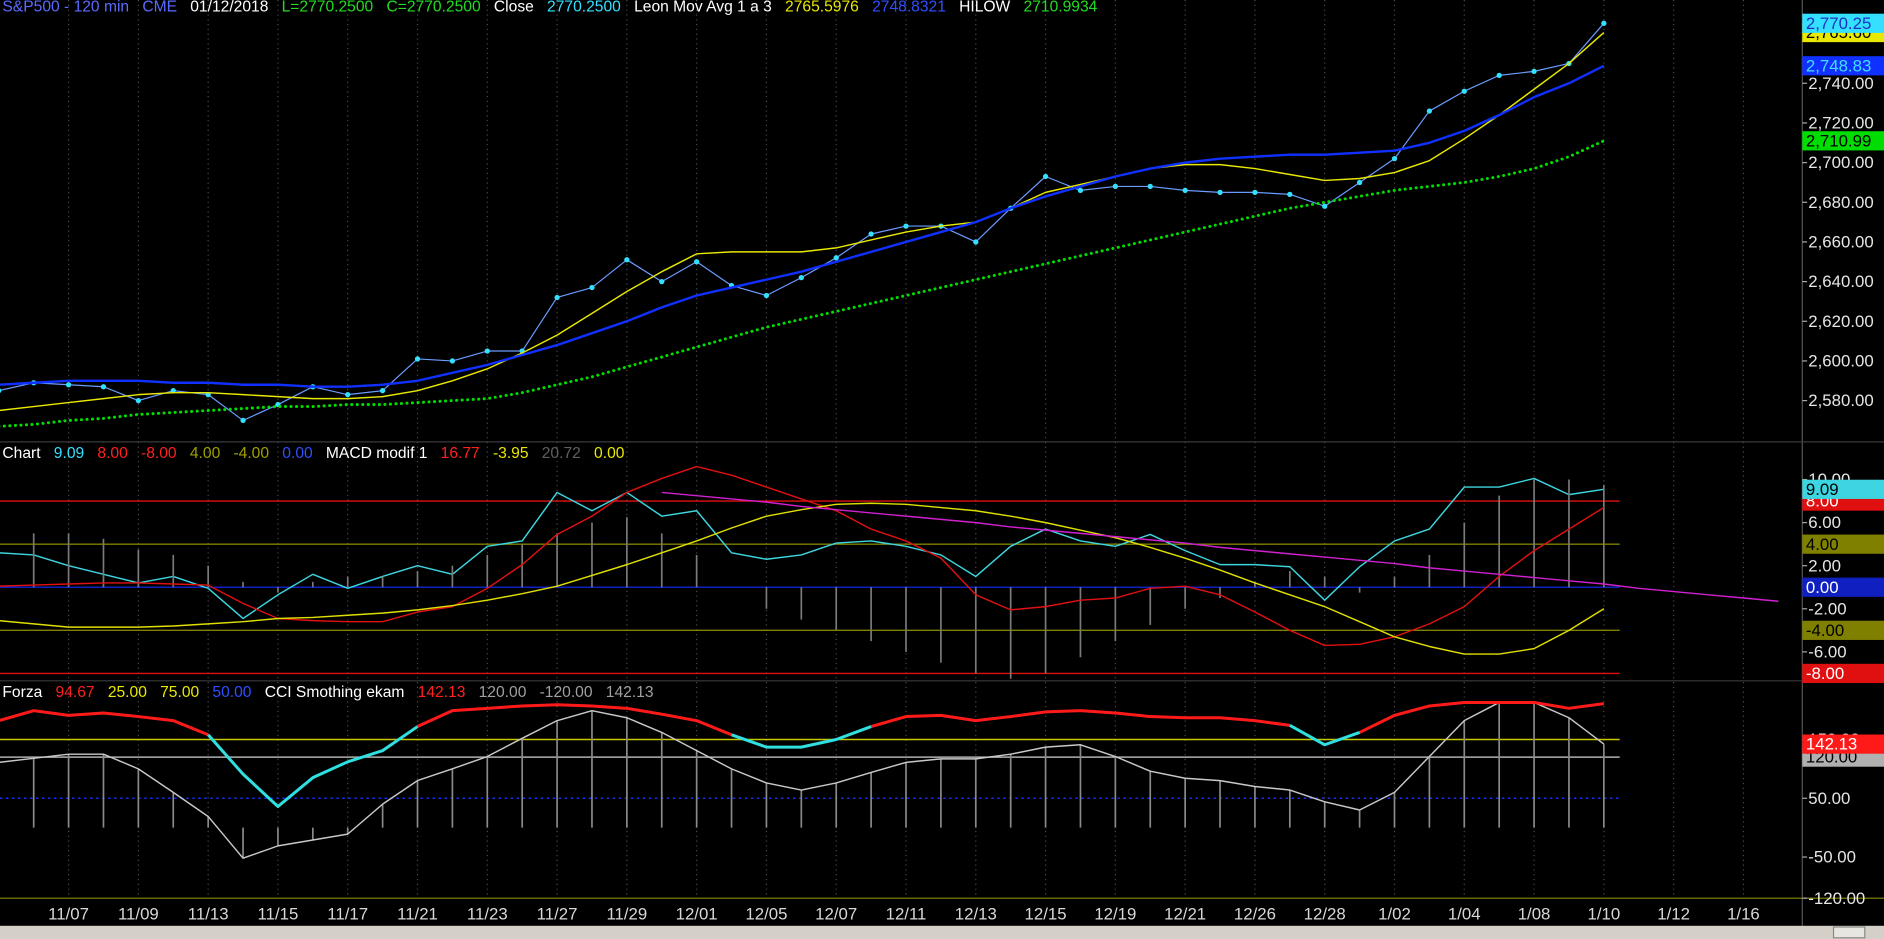  I want to click on y-tick-label: 2,640.00, so click(1840, 281).